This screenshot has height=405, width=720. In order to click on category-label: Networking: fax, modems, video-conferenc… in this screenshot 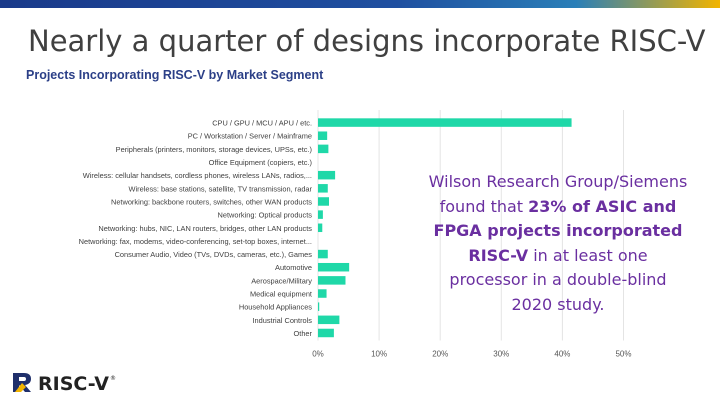, I will do `click(195, 241)`.